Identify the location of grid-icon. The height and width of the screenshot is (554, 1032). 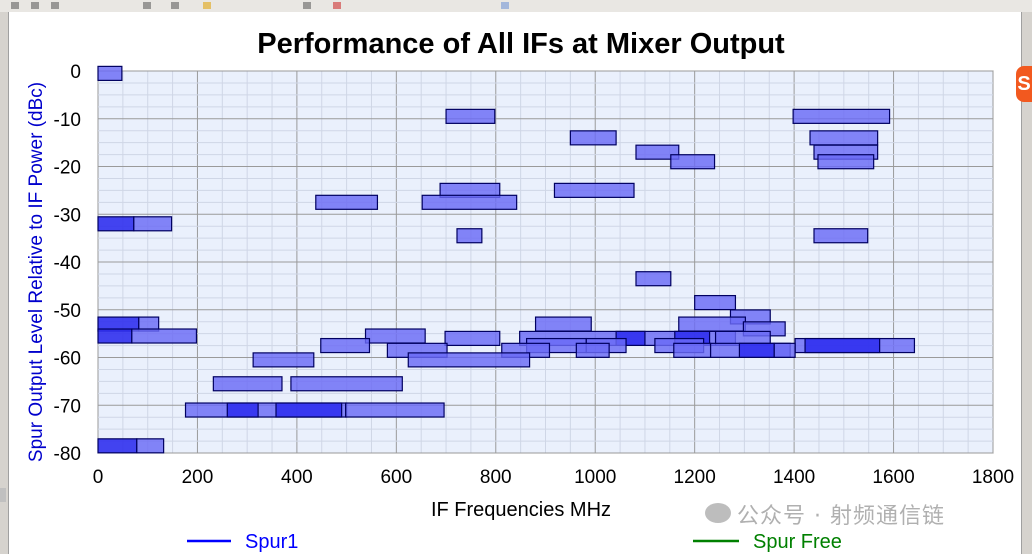
(175, 5).